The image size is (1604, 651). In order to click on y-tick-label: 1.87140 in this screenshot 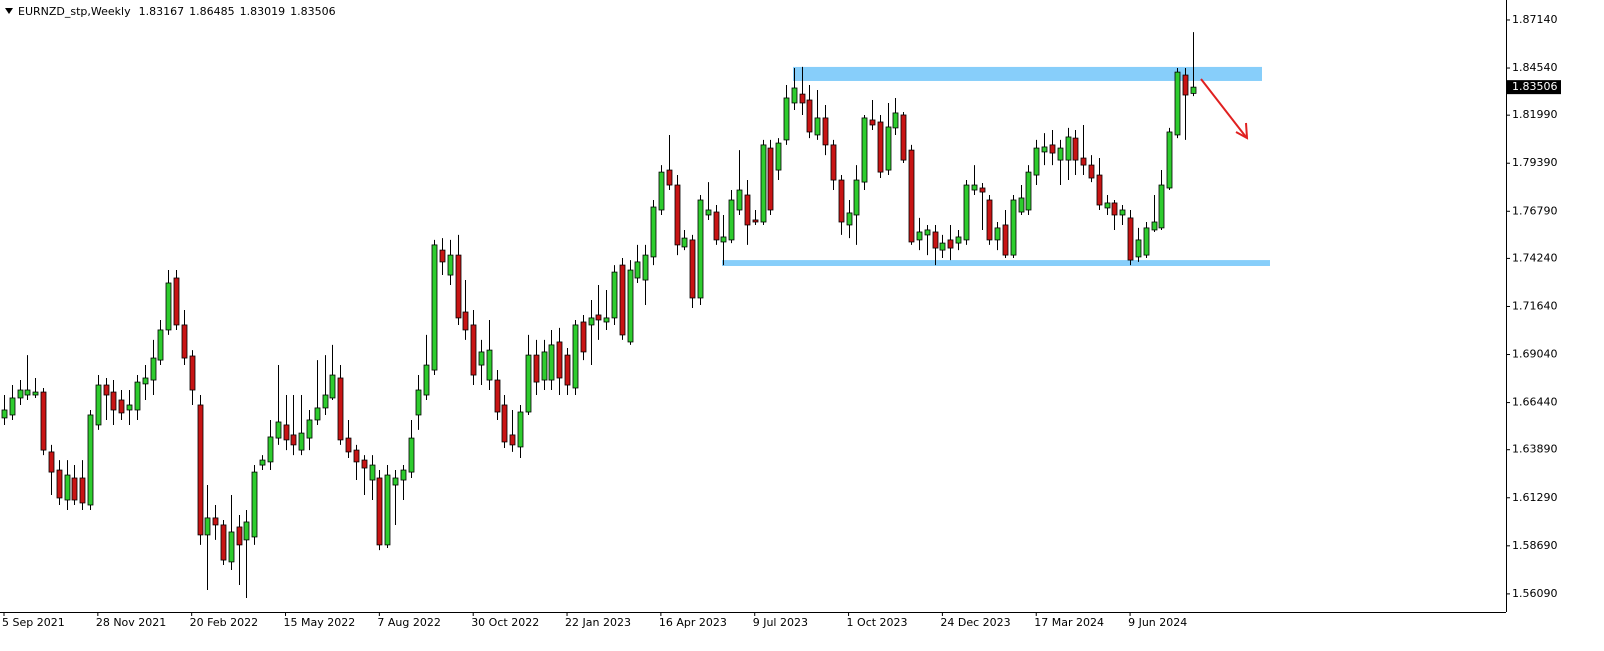, I will do `click(1535, 19)`.